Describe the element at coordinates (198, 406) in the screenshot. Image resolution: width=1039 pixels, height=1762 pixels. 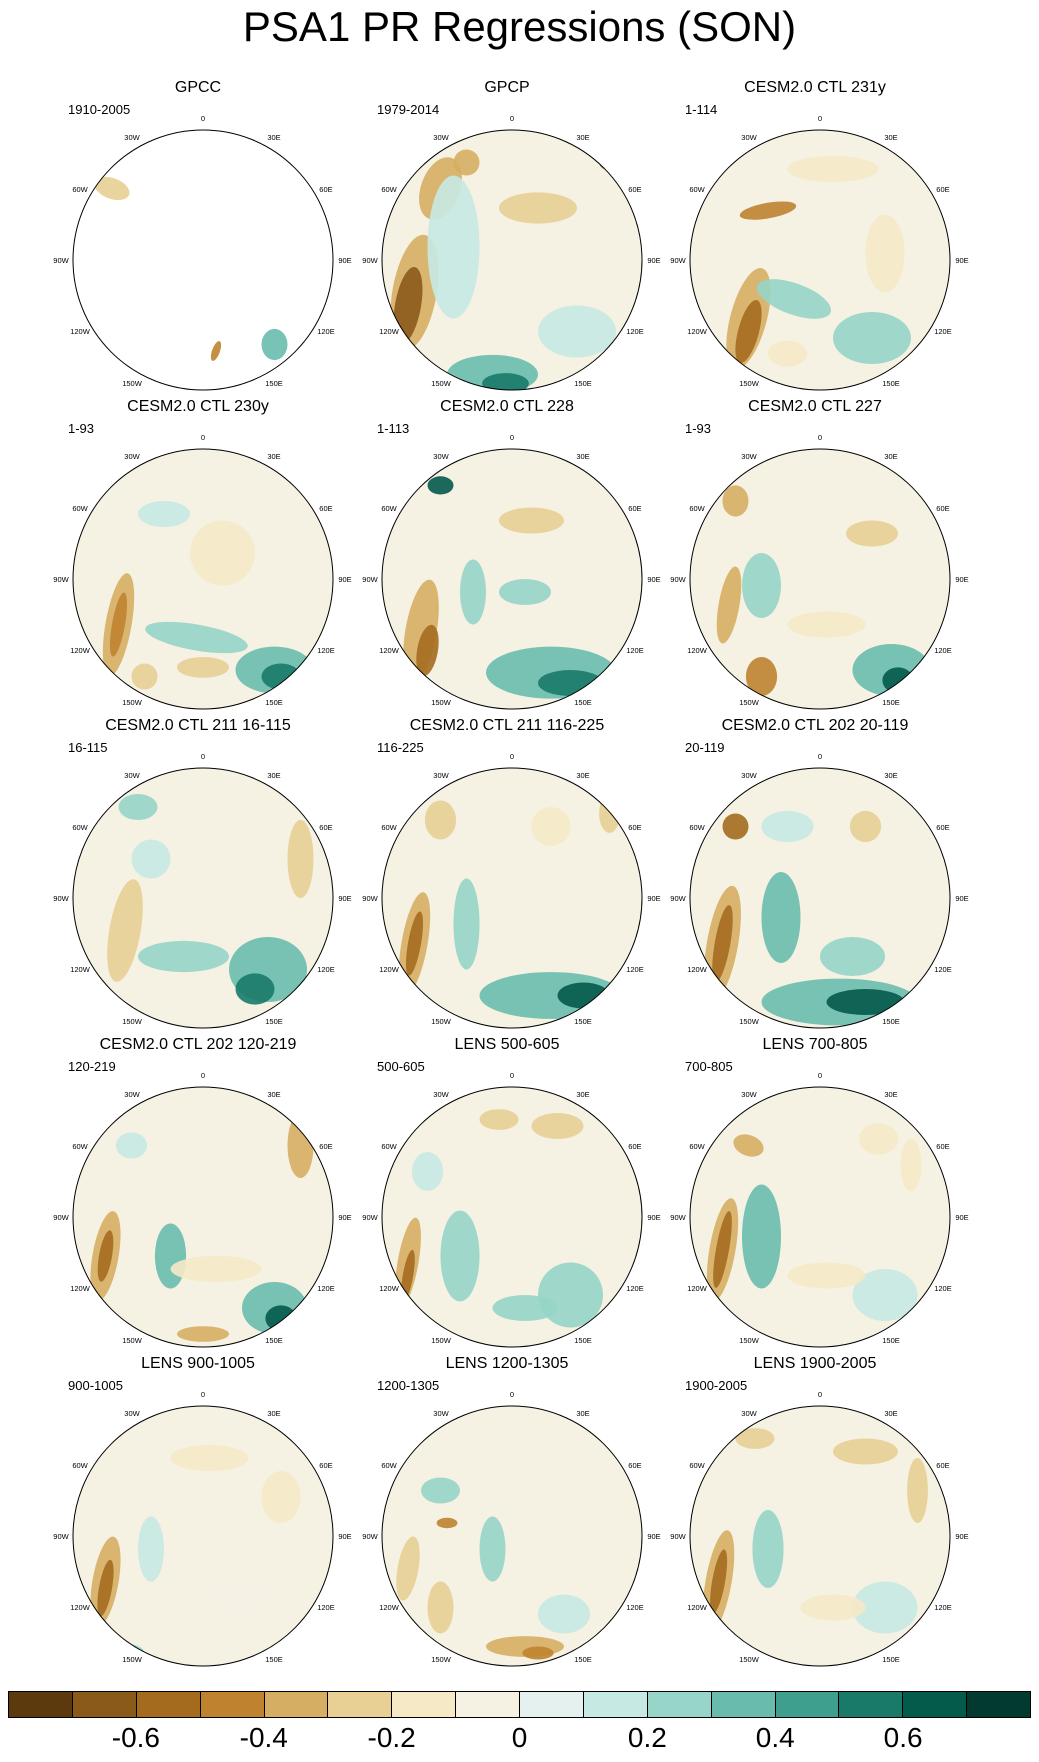
I see `panel-title: CESM2.0 CTL 230y` at that location.